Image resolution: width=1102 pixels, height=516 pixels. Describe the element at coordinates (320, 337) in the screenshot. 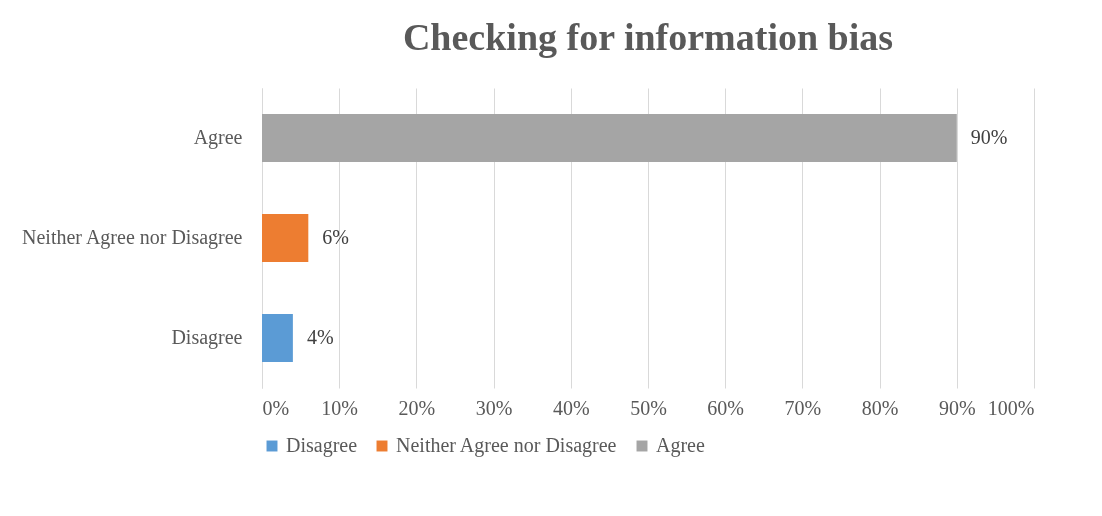

I see `data-label: 4%` at that location.